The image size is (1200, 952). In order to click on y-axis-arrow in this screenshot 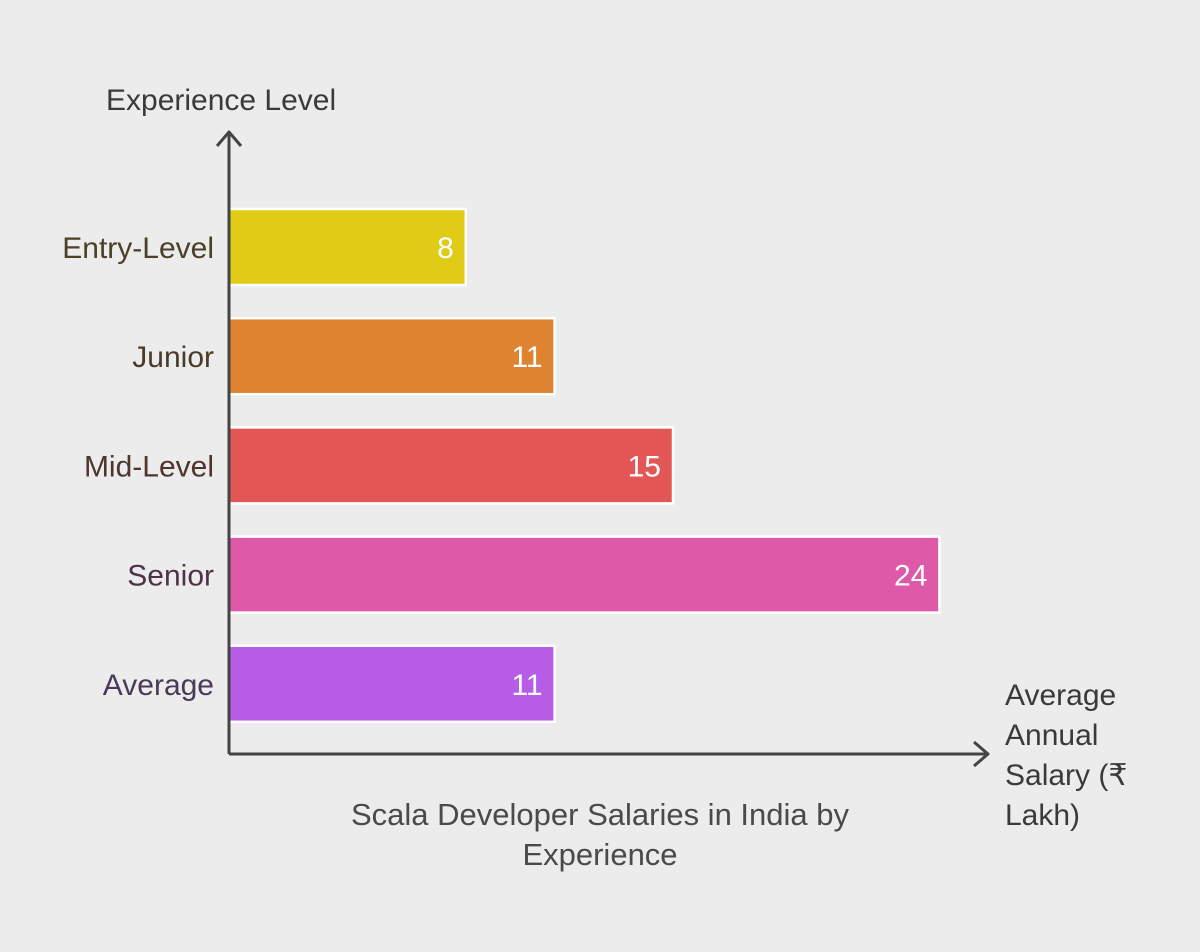, I will do `click(229, 138)`.